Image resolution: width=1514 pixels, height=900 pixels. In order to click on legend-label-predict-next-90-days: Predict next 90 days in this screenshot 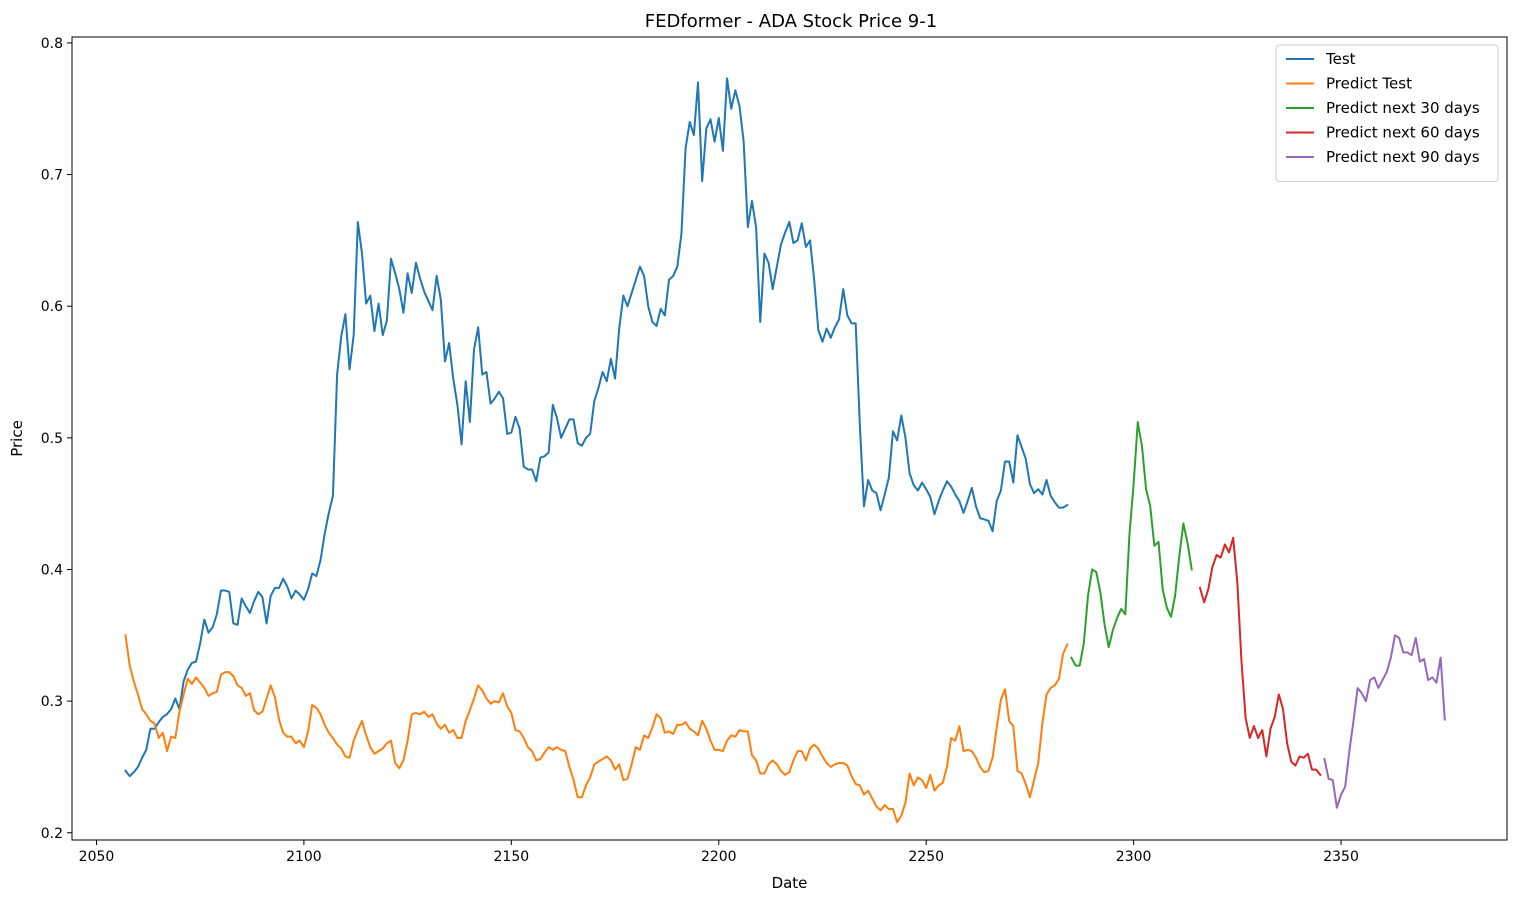, I will do `click(1403, 157)`.